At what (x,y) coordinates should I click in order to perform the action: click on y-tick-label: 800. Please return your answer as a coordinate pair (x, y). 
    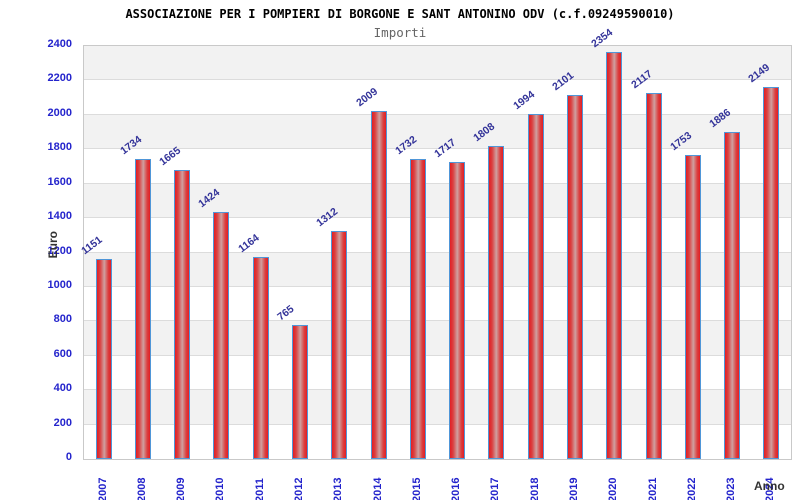
    Looking at the image, I should click on (62, 319).